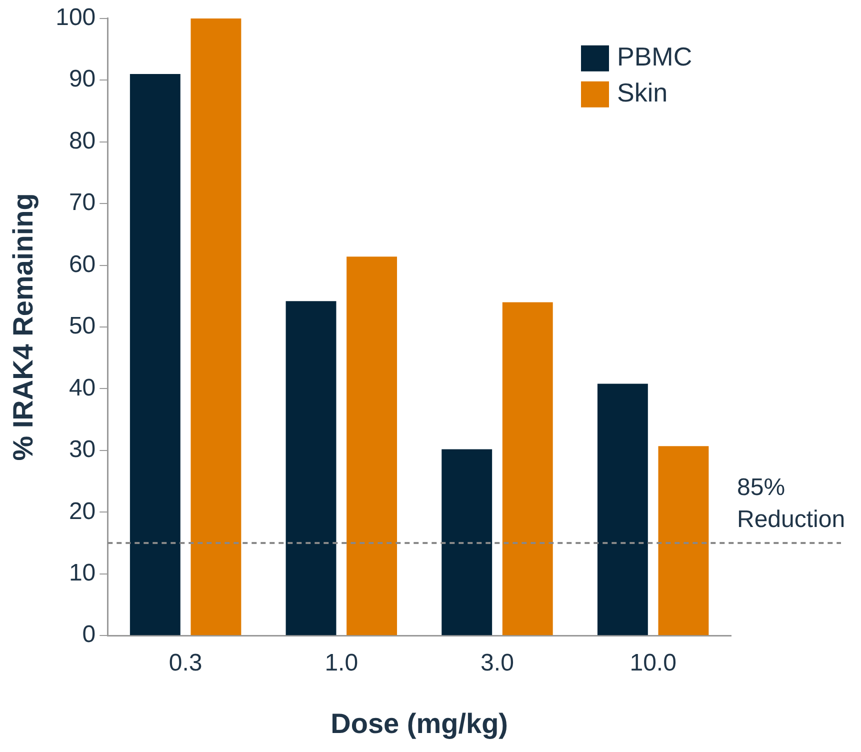  Describe the element at coordinates (82, 79) in the screenshot. I see `y-tick-label: 90` at that location.